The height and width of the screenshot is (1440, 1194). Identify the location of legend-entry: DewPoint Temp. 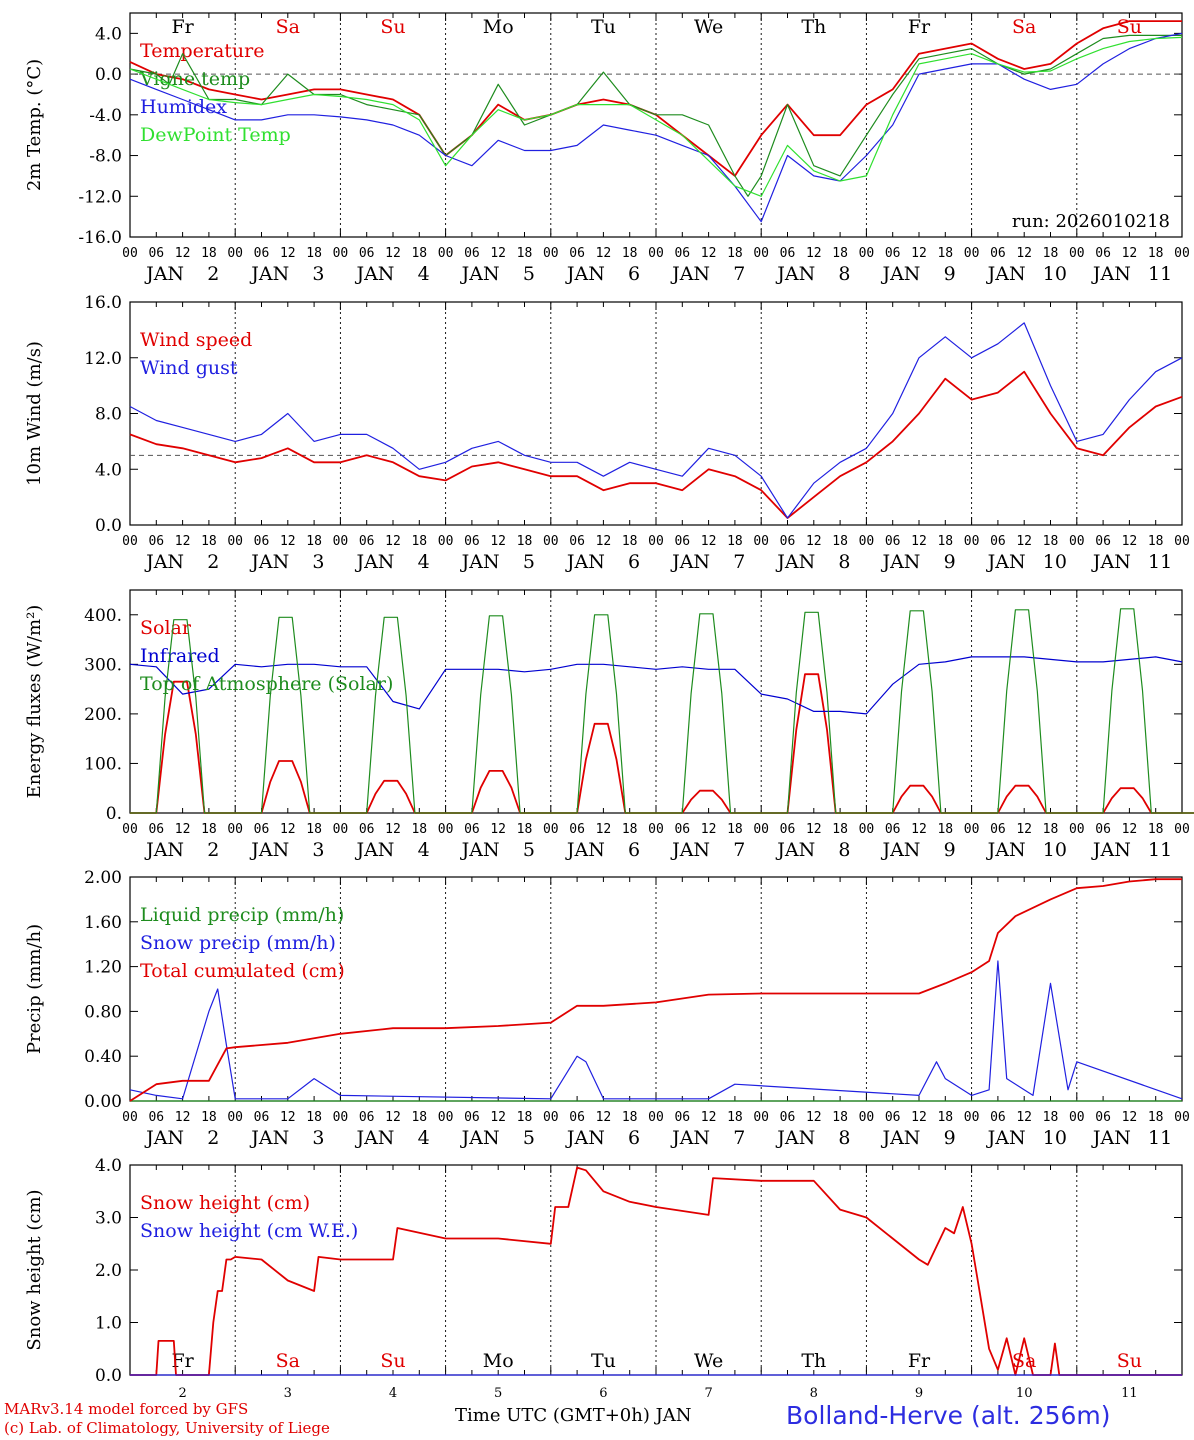
(215, 135).